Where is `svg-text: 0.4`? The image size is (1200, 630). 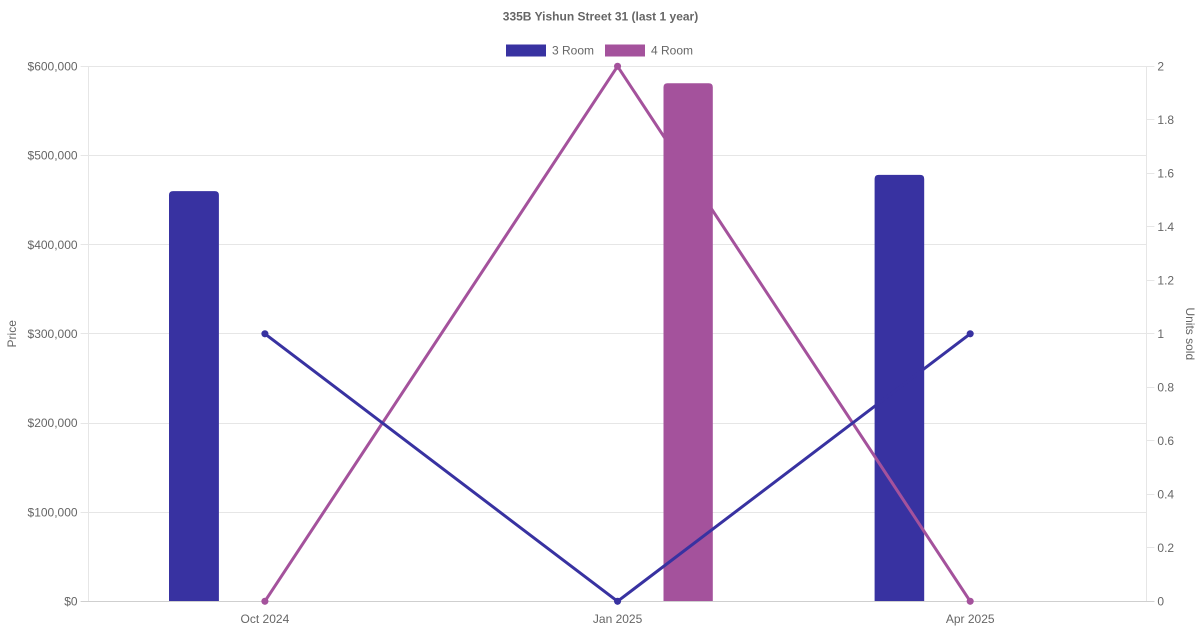
svg-text: 0.4 is located at coordinates (1165, 495).